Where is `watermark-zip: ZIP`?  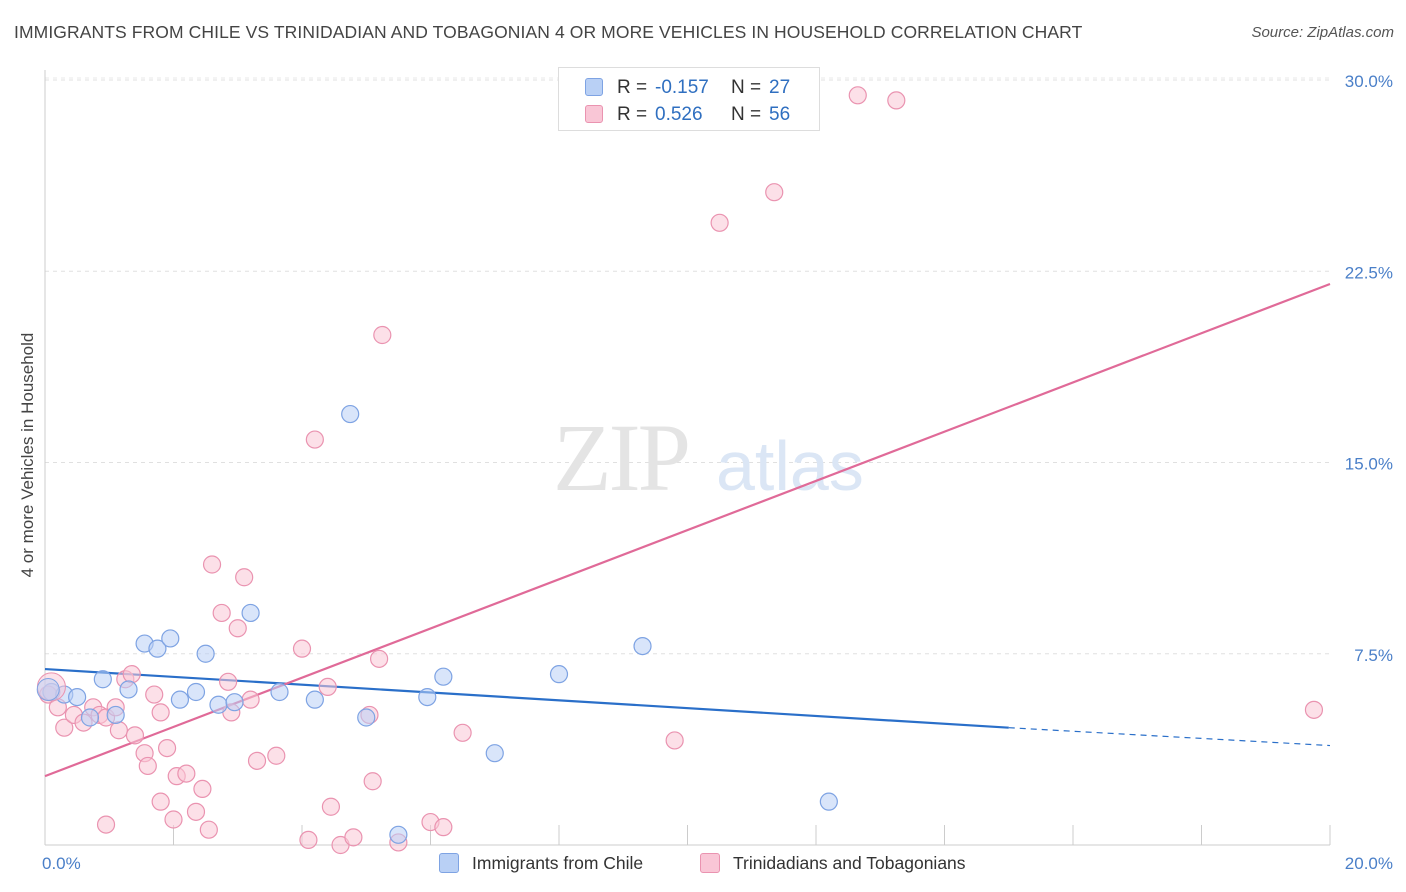 watermark-zip: ZIP is located at coordinates (620, 457).